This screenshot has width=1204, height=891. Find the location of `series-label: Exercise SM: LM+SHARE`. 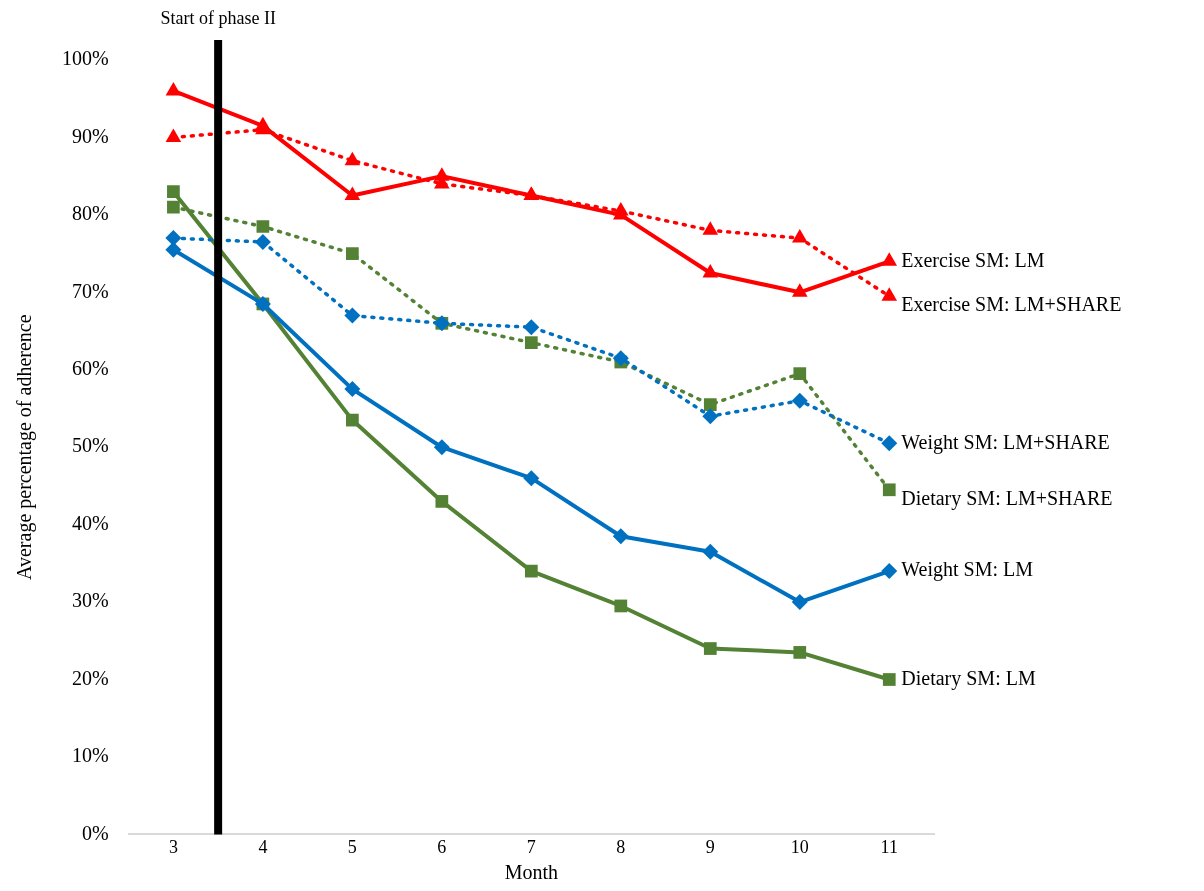

series-label: Exercise SM: LM+SHARE is located at coordinates (1011, 304).